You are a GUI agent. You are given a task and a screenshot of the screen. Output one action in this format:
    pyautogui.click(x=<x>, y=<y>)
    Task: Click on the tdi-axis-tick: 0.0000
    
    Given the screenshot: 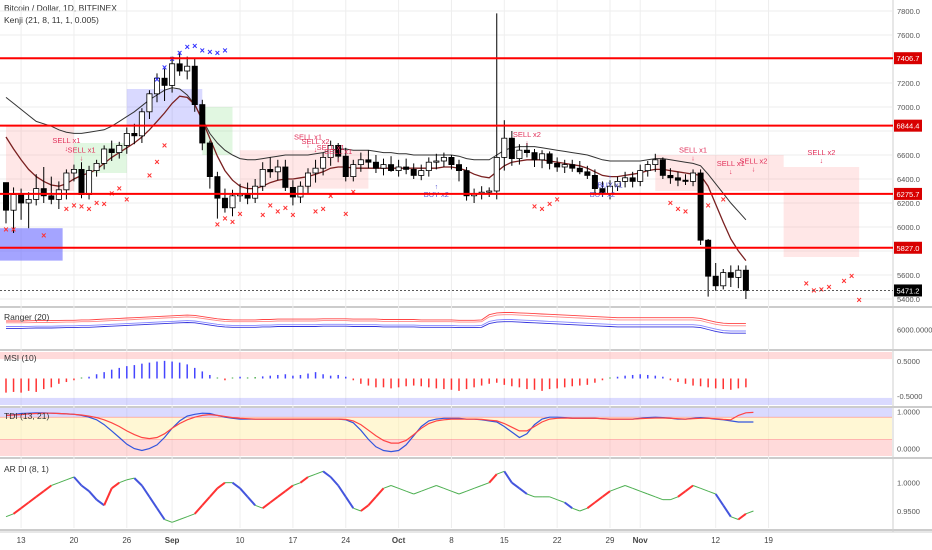 What is the action you would take?
    pyautogui.click(x=908, y=449)
    